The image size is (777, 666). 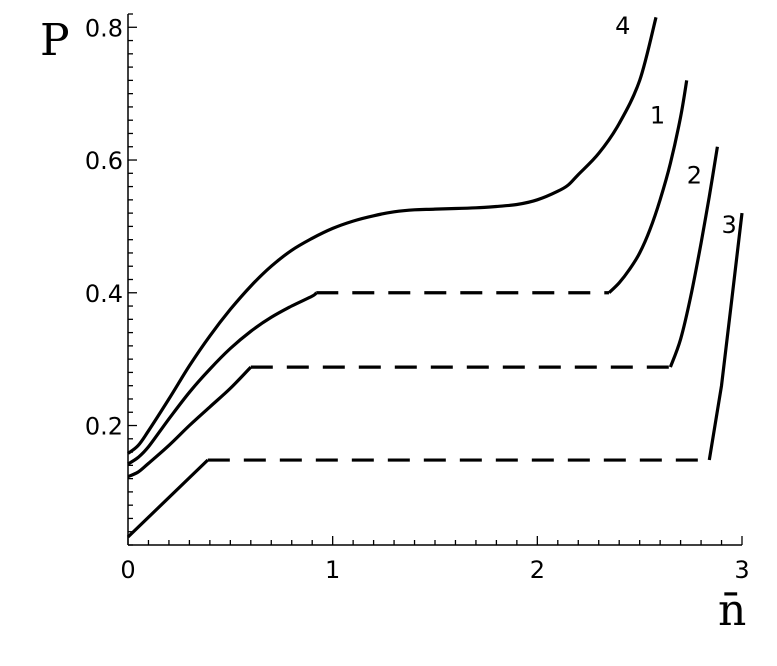 I want to click on y-tick-label: 0.6, so click(x=104, y=161).